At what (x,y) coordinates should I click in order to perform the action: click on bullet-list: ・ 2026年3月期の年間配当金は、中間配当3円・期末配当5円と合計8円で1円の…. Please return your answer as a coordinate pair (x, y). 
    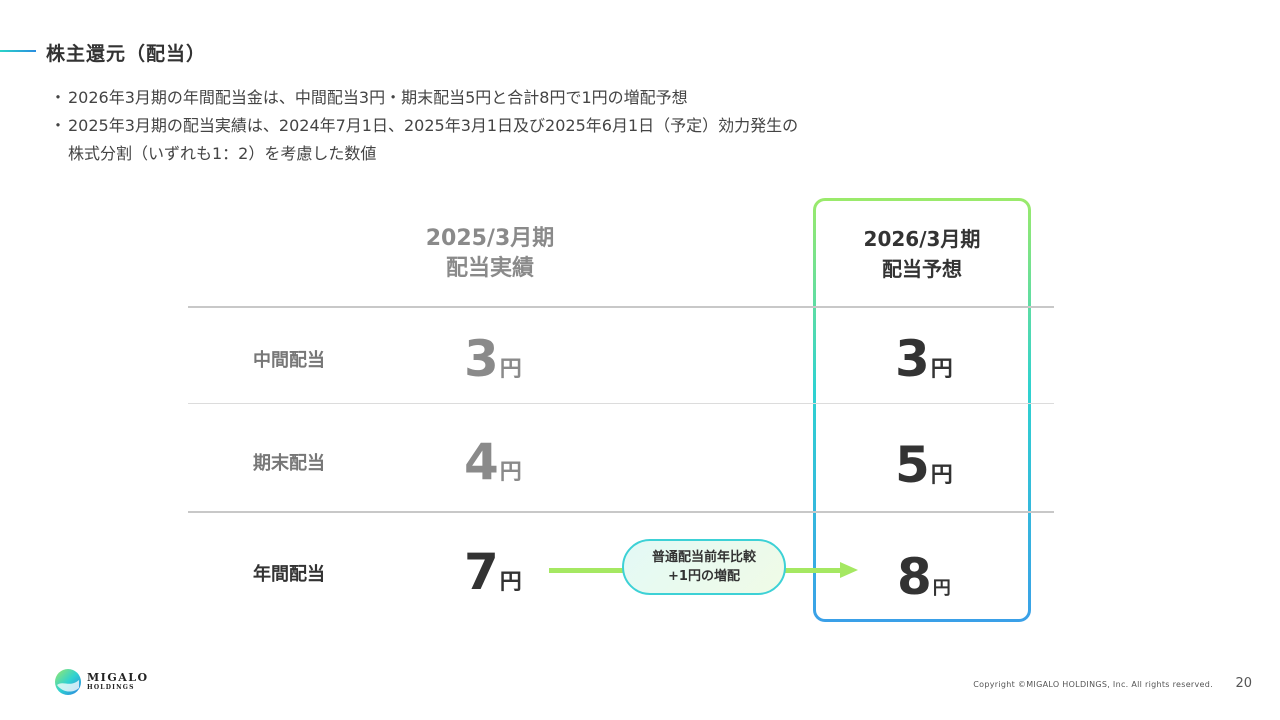
    Looking at the image, I should click on (424, 126).